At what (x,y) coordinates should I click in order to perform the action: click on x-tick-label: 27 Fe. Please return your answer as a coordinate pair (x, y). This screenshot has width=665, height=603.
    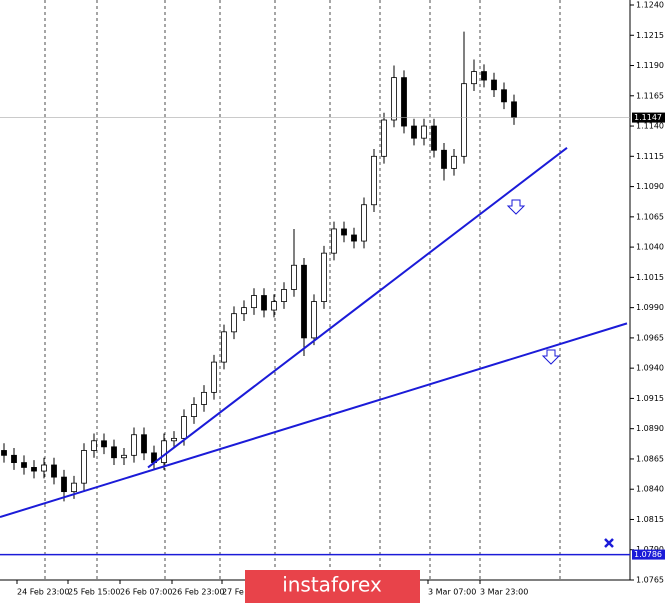
    Looking at the image, I should click on (233, 592).